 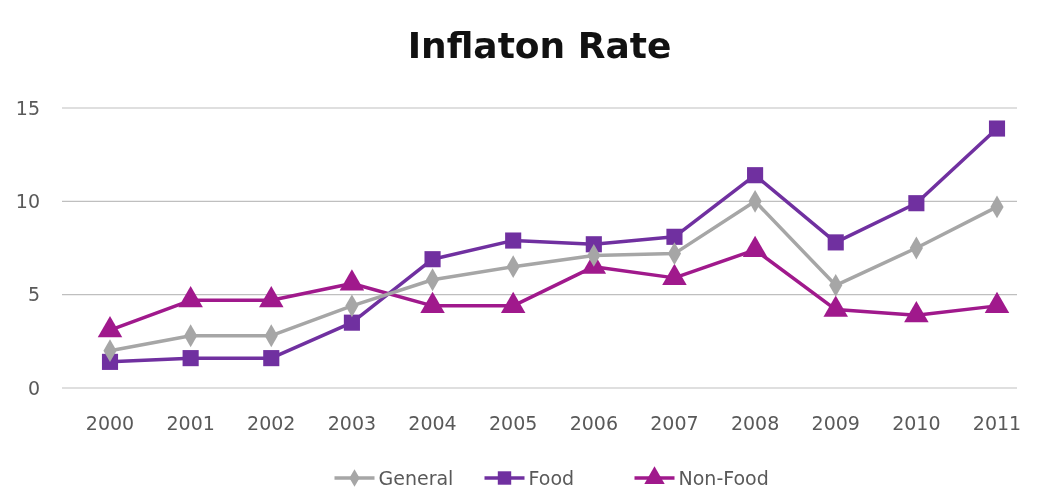 I want to click on y-tick-label: 5, so click(x=33, y=294).